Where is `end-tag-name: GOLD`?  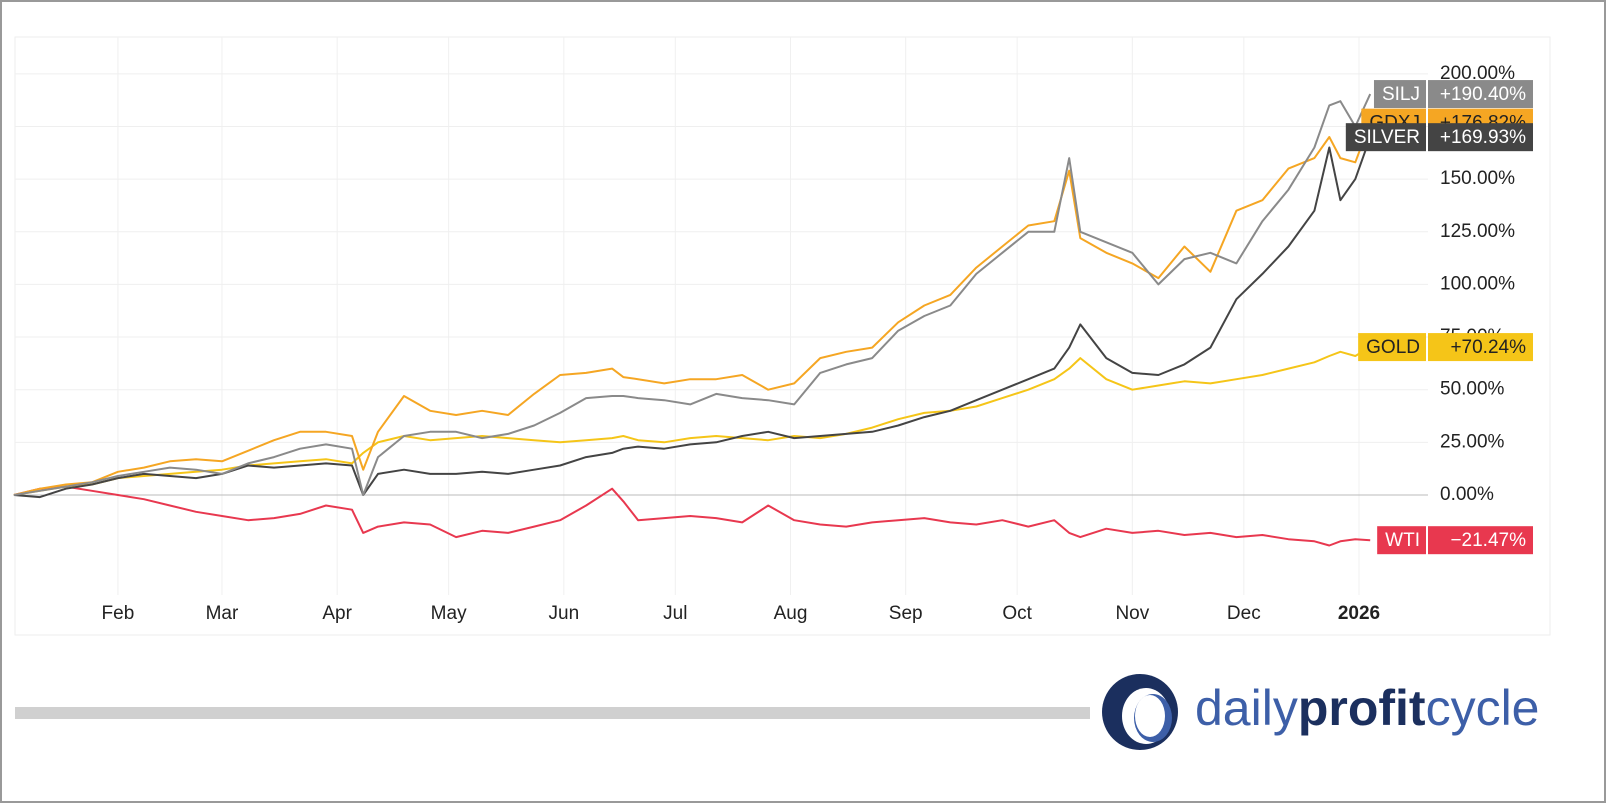 end-tag-name: GOLD is located at coordinates (1393, 347).